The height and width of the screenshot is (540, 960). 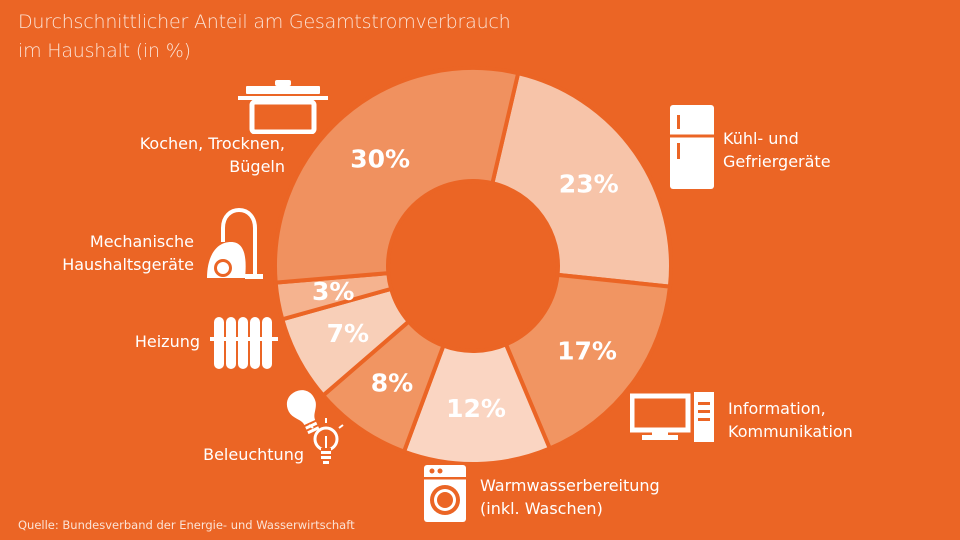 I want to click on label-warm-line-1: Warmwasserbereitung, so click(x=570, y=485).